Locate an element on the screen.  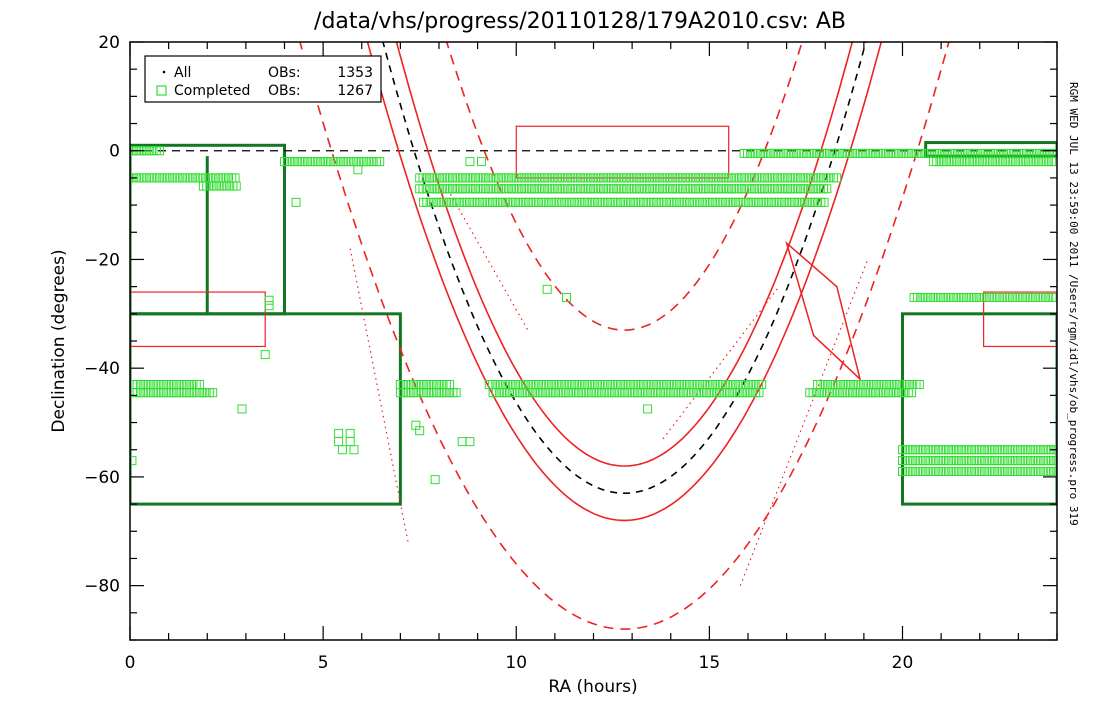
x-tick-label: 20 is located at coordinates (903, 663).